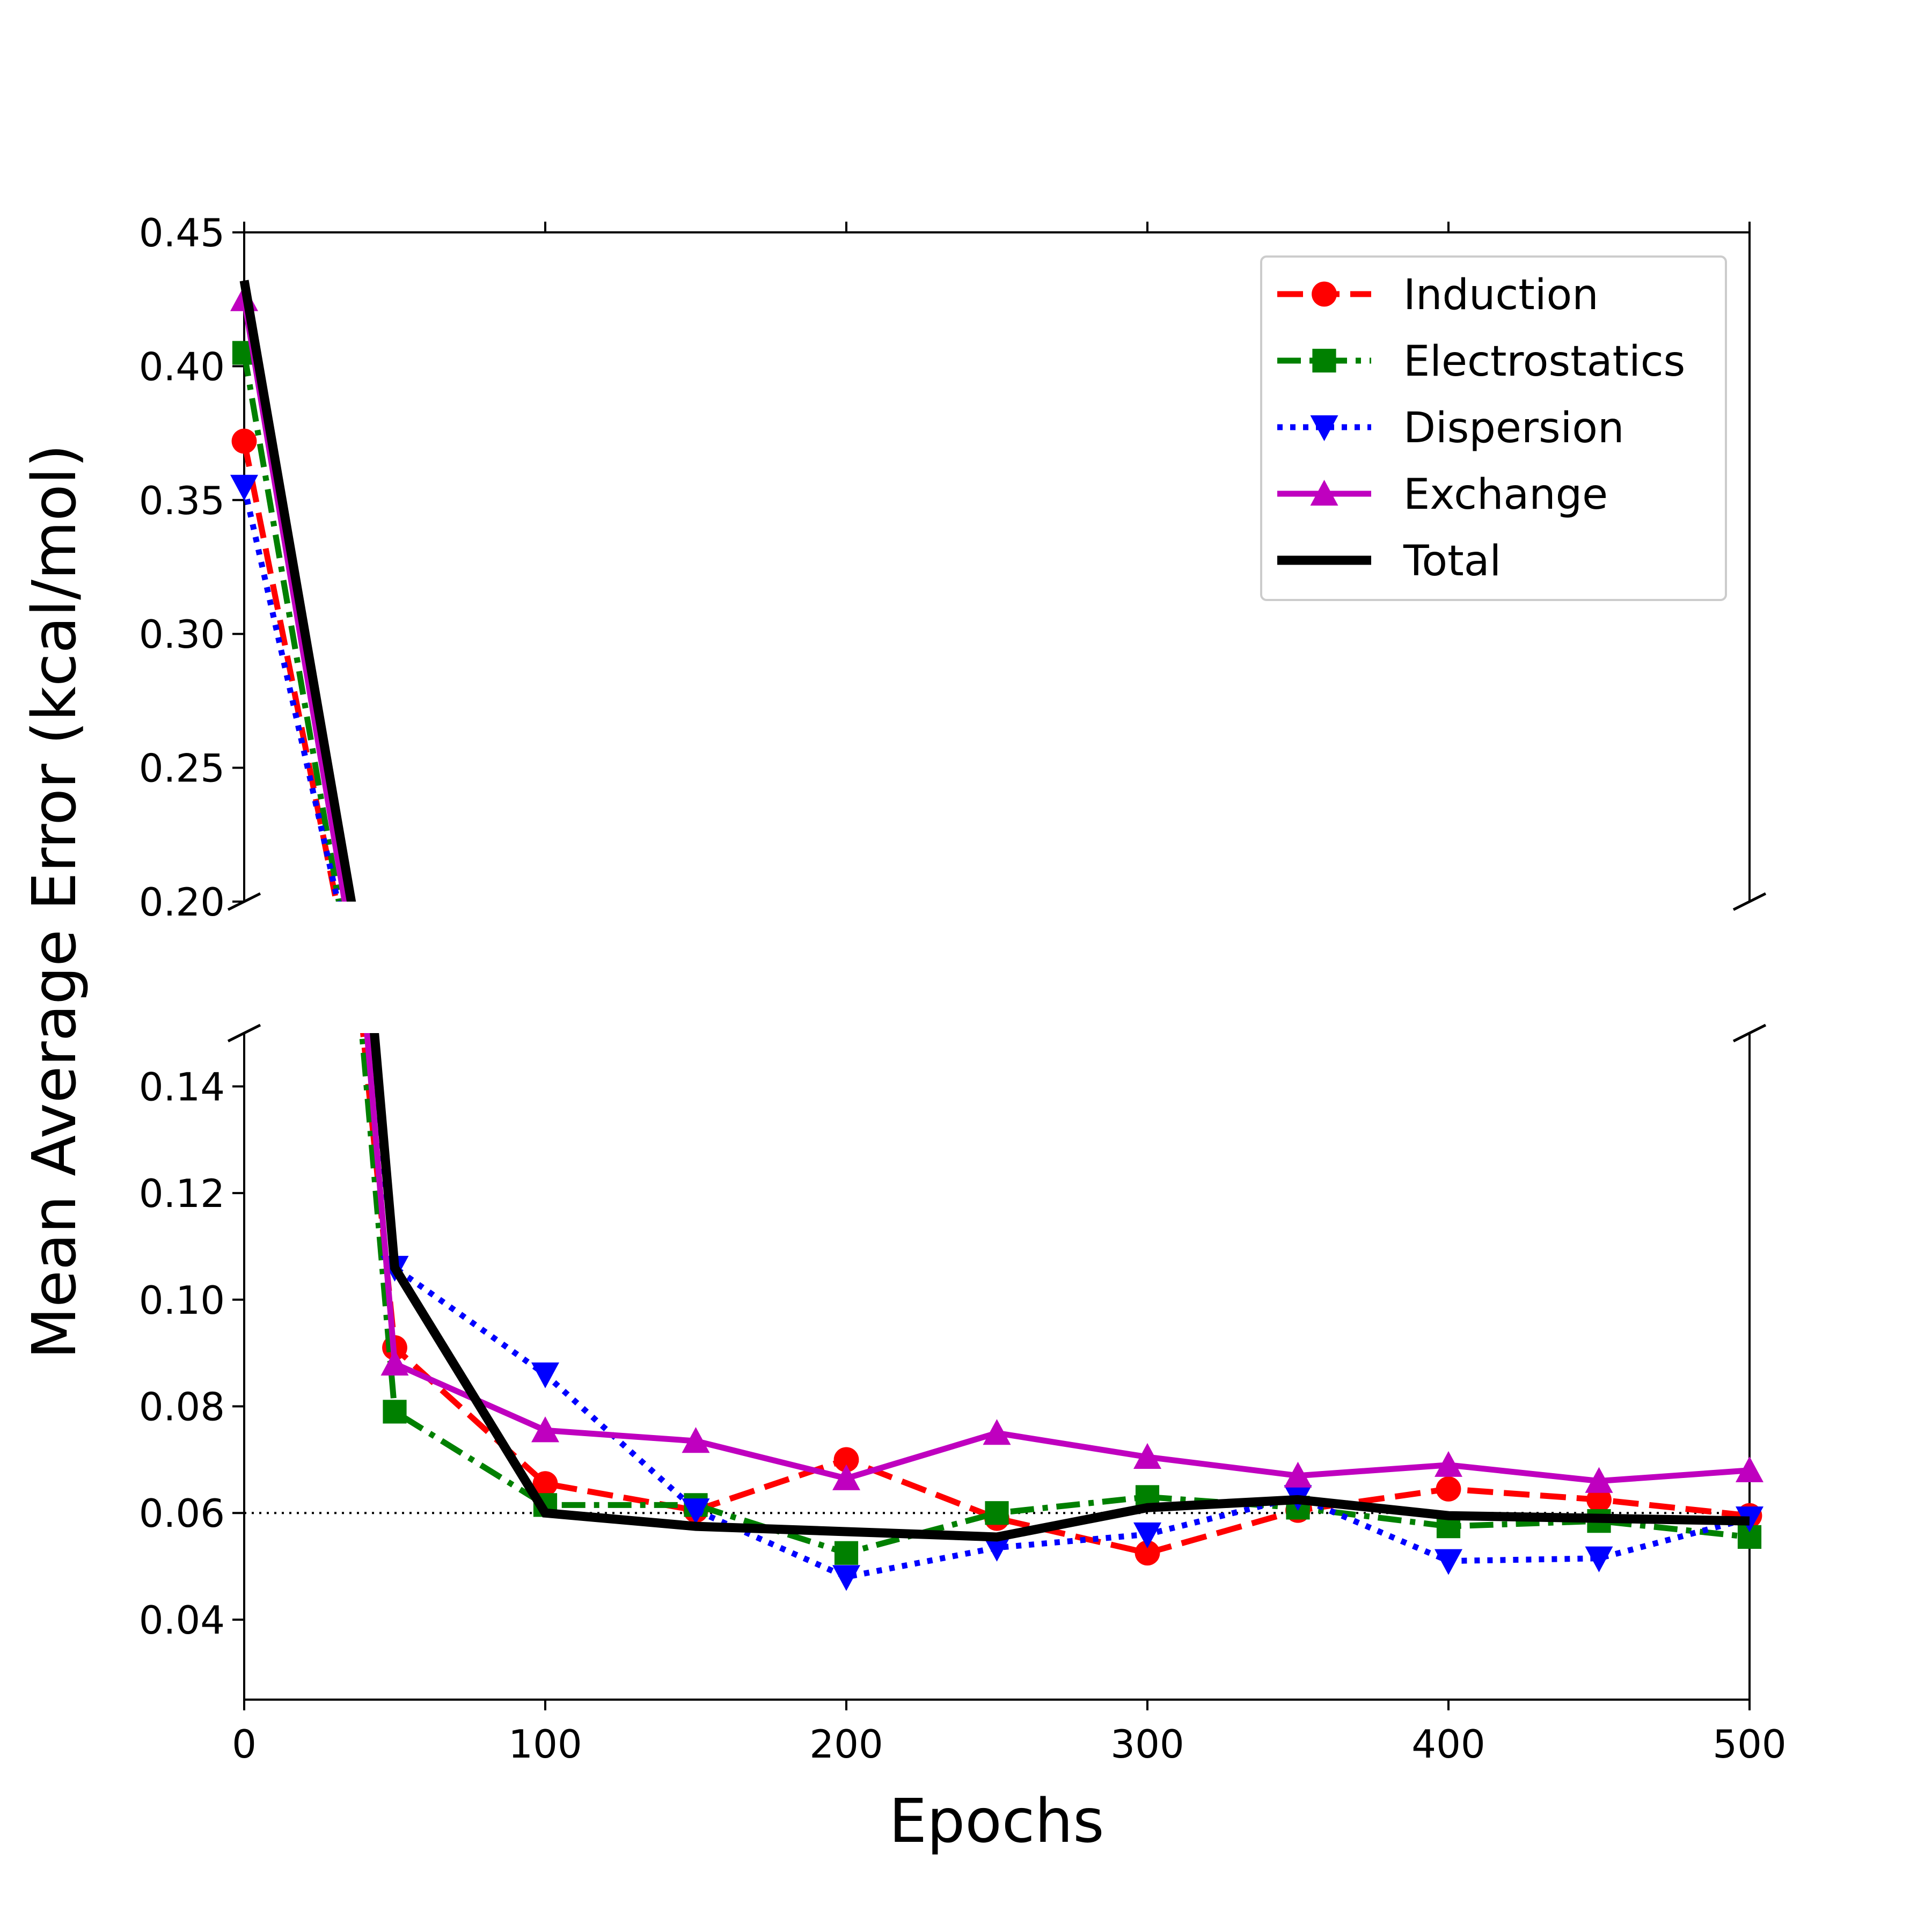 This screenshot has width=1932, height=1932. What do you see at coordinates (182, 1193) in the screenshot?
I see `lower-y-tick-label: 0.12` at bounding box center [182, 1193].